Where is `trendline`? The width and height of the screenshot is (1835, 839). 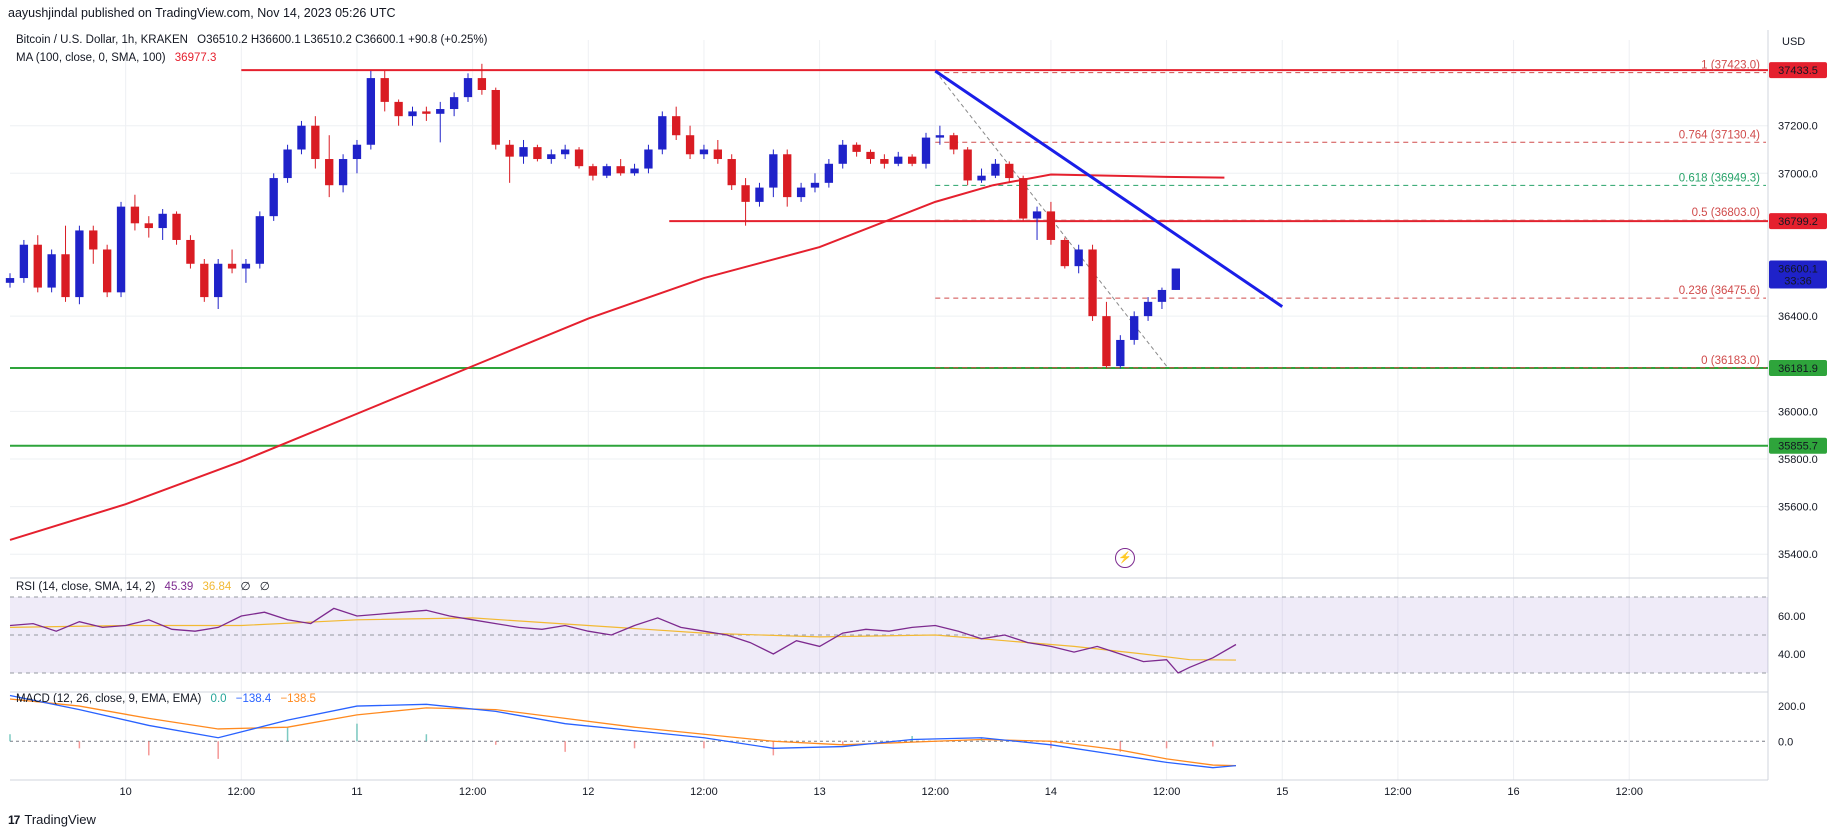
trendline is located at coordinates (1109, 188).